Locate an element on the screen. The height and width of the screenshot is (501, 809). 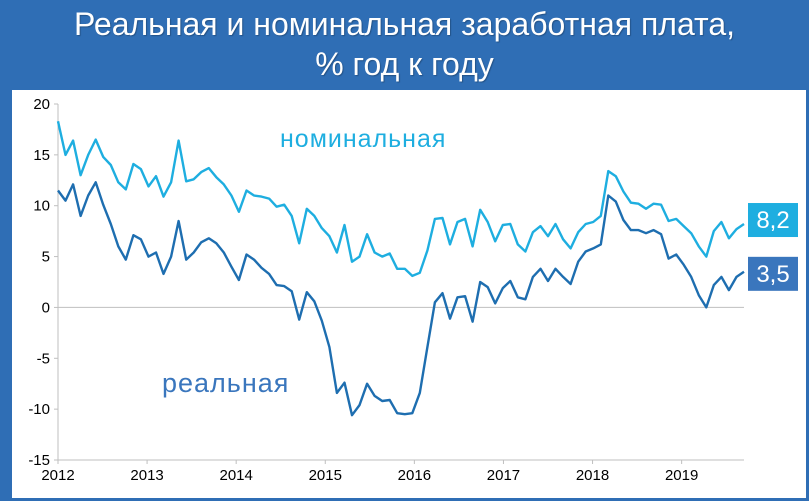
x-tick-label: 2016 is located at coordinates (414, 475).